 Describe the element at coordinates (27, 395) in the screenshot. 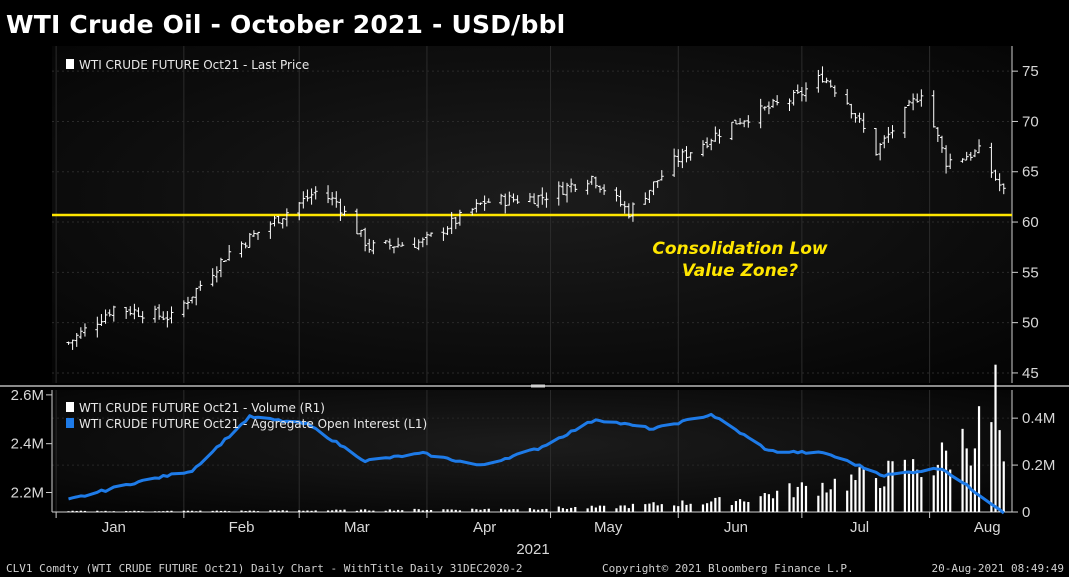

I see `oi-tick-label: 2.6M` at that location.